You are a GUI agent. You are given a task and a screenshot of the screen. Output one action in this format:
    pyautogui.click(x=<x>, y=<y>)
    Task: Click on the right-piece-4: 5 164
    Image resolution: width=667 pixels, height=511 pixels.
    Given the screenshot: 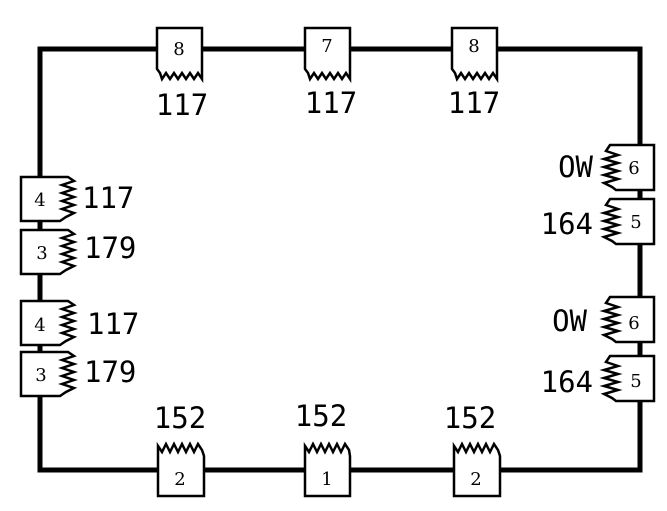 What is the action you would take?
    pyautogui.click(x=598, y=378)
    